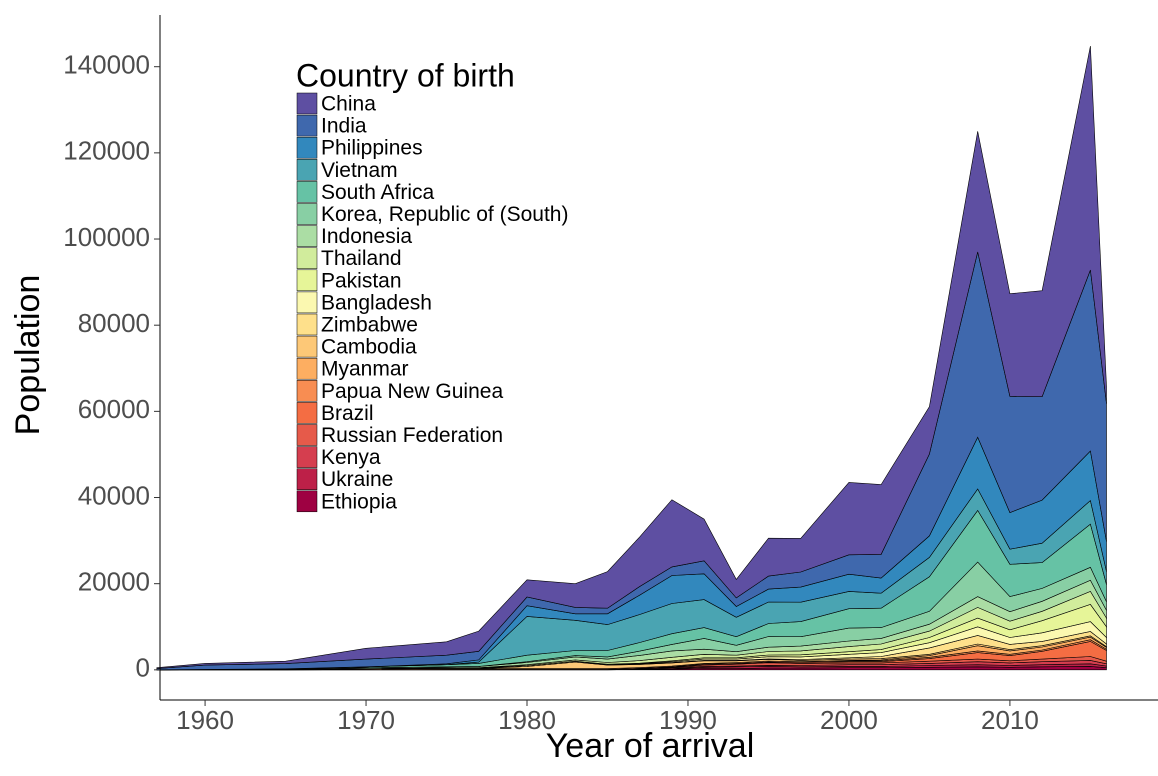  Describe the element at coordinates (365, 369) in the screenshot. I see `legend-label: Myanmar` at that location.